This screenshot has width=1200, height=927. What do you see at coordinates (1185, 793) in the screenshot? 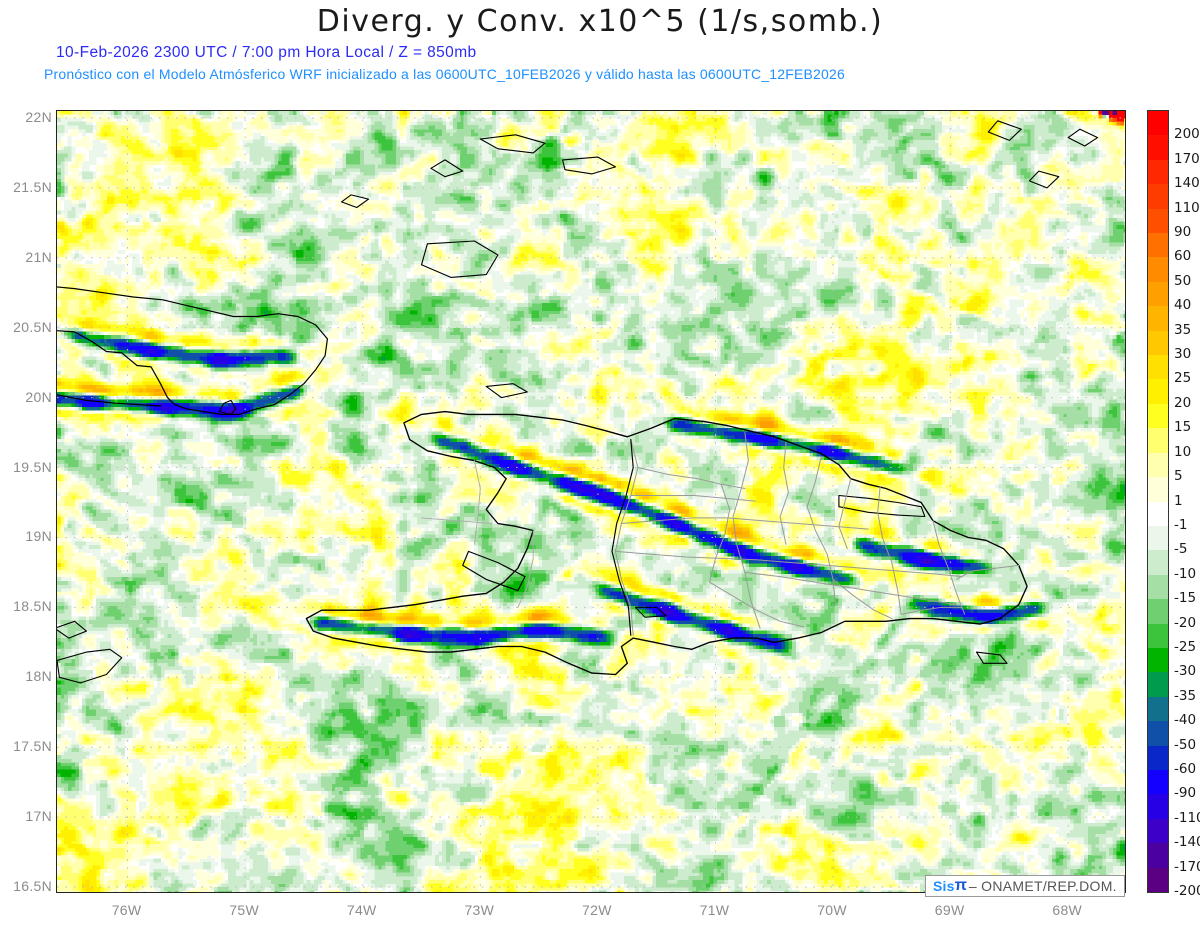
I see `colorbar-tick-label: -90` at bounding box center [1185, 793].